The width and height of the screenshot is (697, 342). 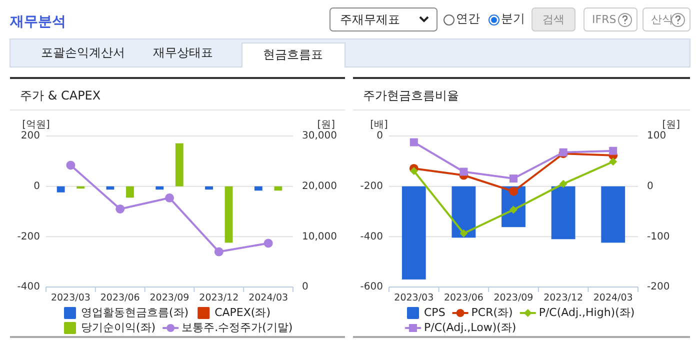 What do you see at coordinates (319, 186) in the screenshot?
I see `y2-tick-label: 20,000` at bounding box center [319, 186].